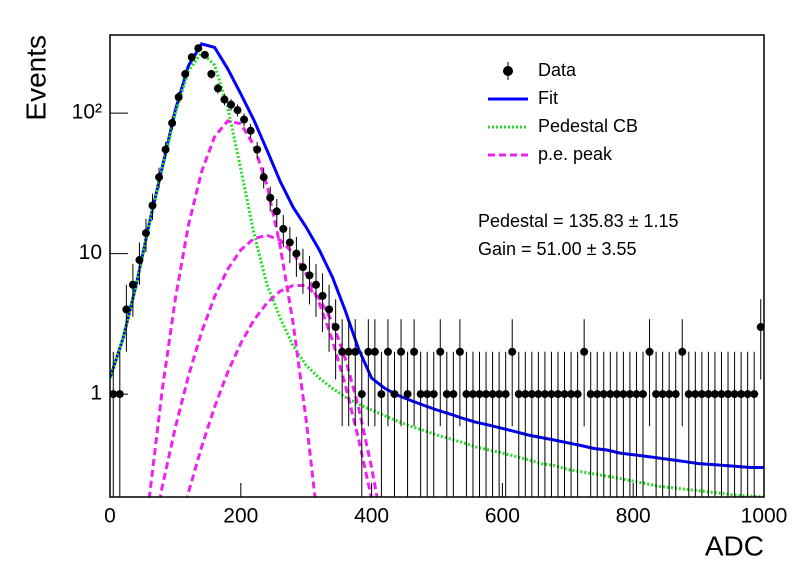 The width and height of the screenshot is (796, 572). I want to click on y-tick-label: 1, so click(96, 393).